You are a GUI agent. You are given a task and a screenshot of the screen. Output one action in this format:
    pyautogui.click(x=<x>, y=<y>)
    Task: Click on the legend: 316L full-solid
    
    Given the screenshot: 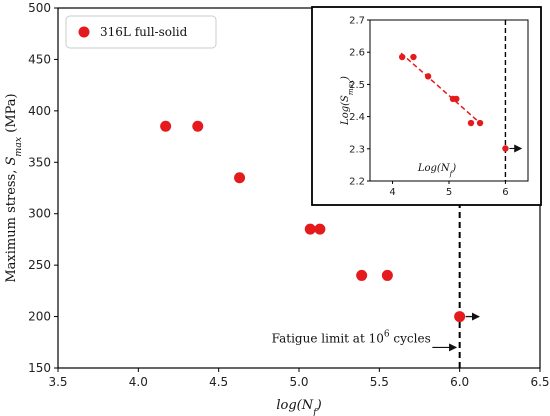 What is the action you would take?
    pyautogui.click(x=141, y=32)
    